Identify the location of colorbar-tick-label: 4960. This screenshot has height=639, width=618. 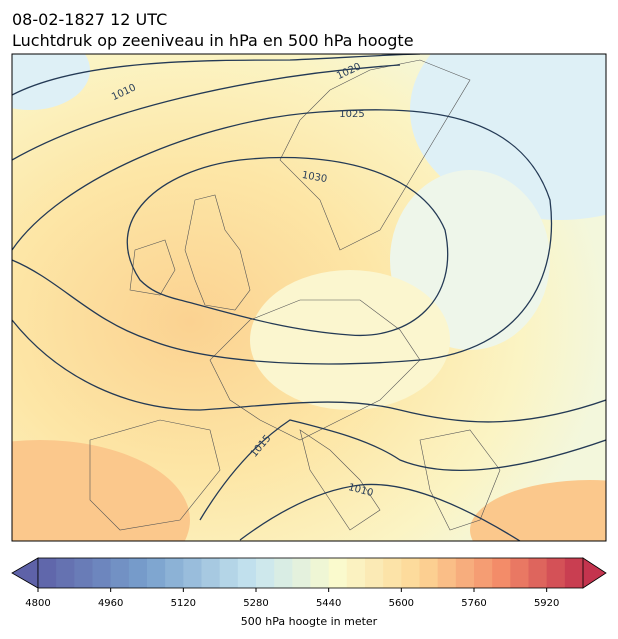
(110, 603).